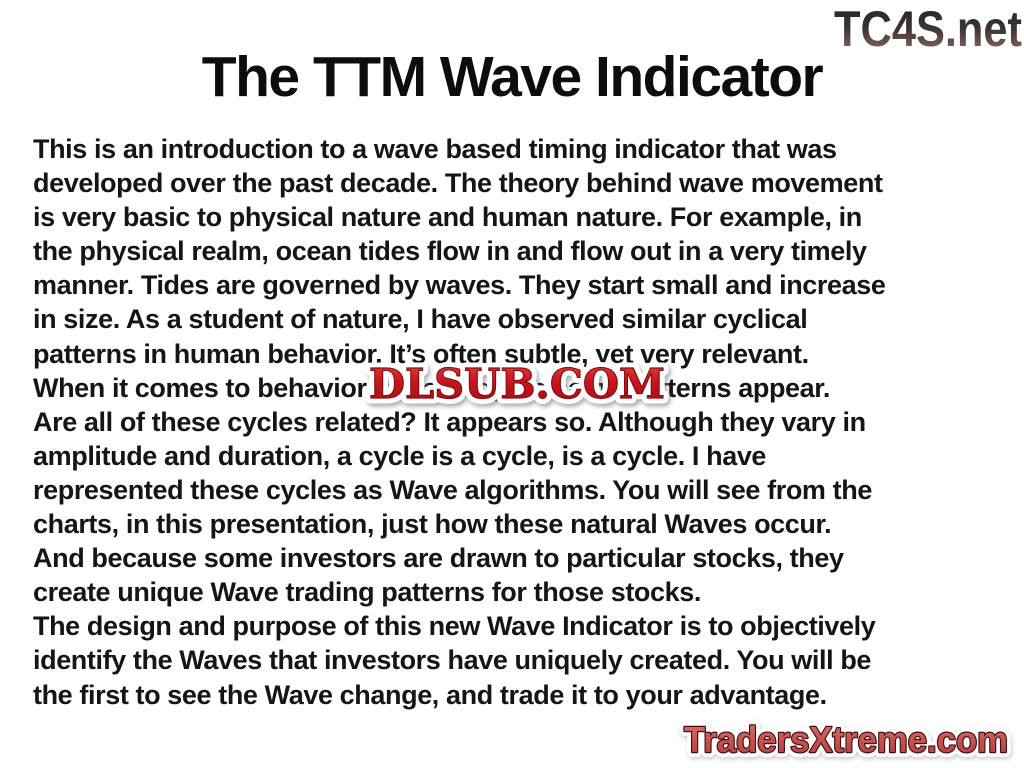 The image size is (1024, 768). I want to click on dlsub-watermark-text: DLSUB.COM, so click(517, 384).